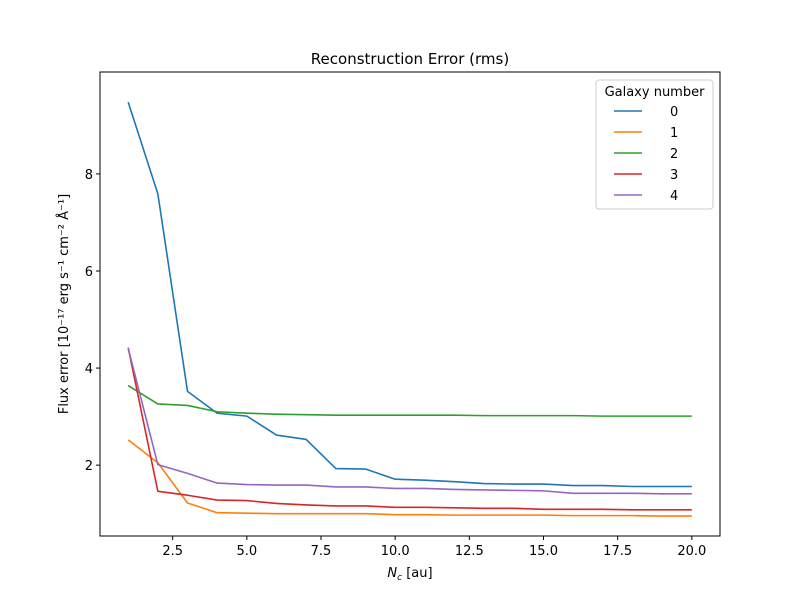 Image resolution: width=800 pixels, height=600 pixels. I want to click on legend-title: Galaxy number, so click(655, 92).